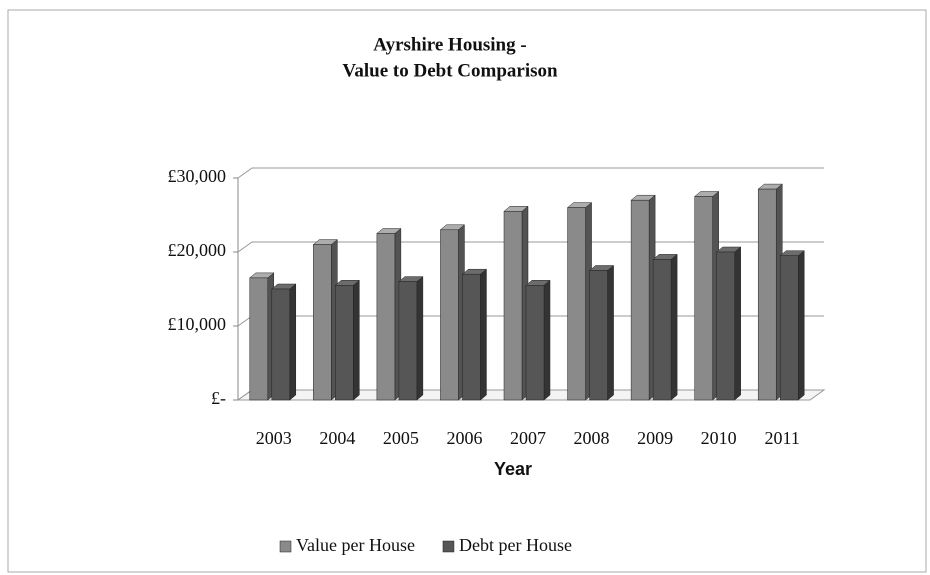 The width and height of the screenshot is (930, 575). I want to click on x-axis-label: Year, so click(513, 469).